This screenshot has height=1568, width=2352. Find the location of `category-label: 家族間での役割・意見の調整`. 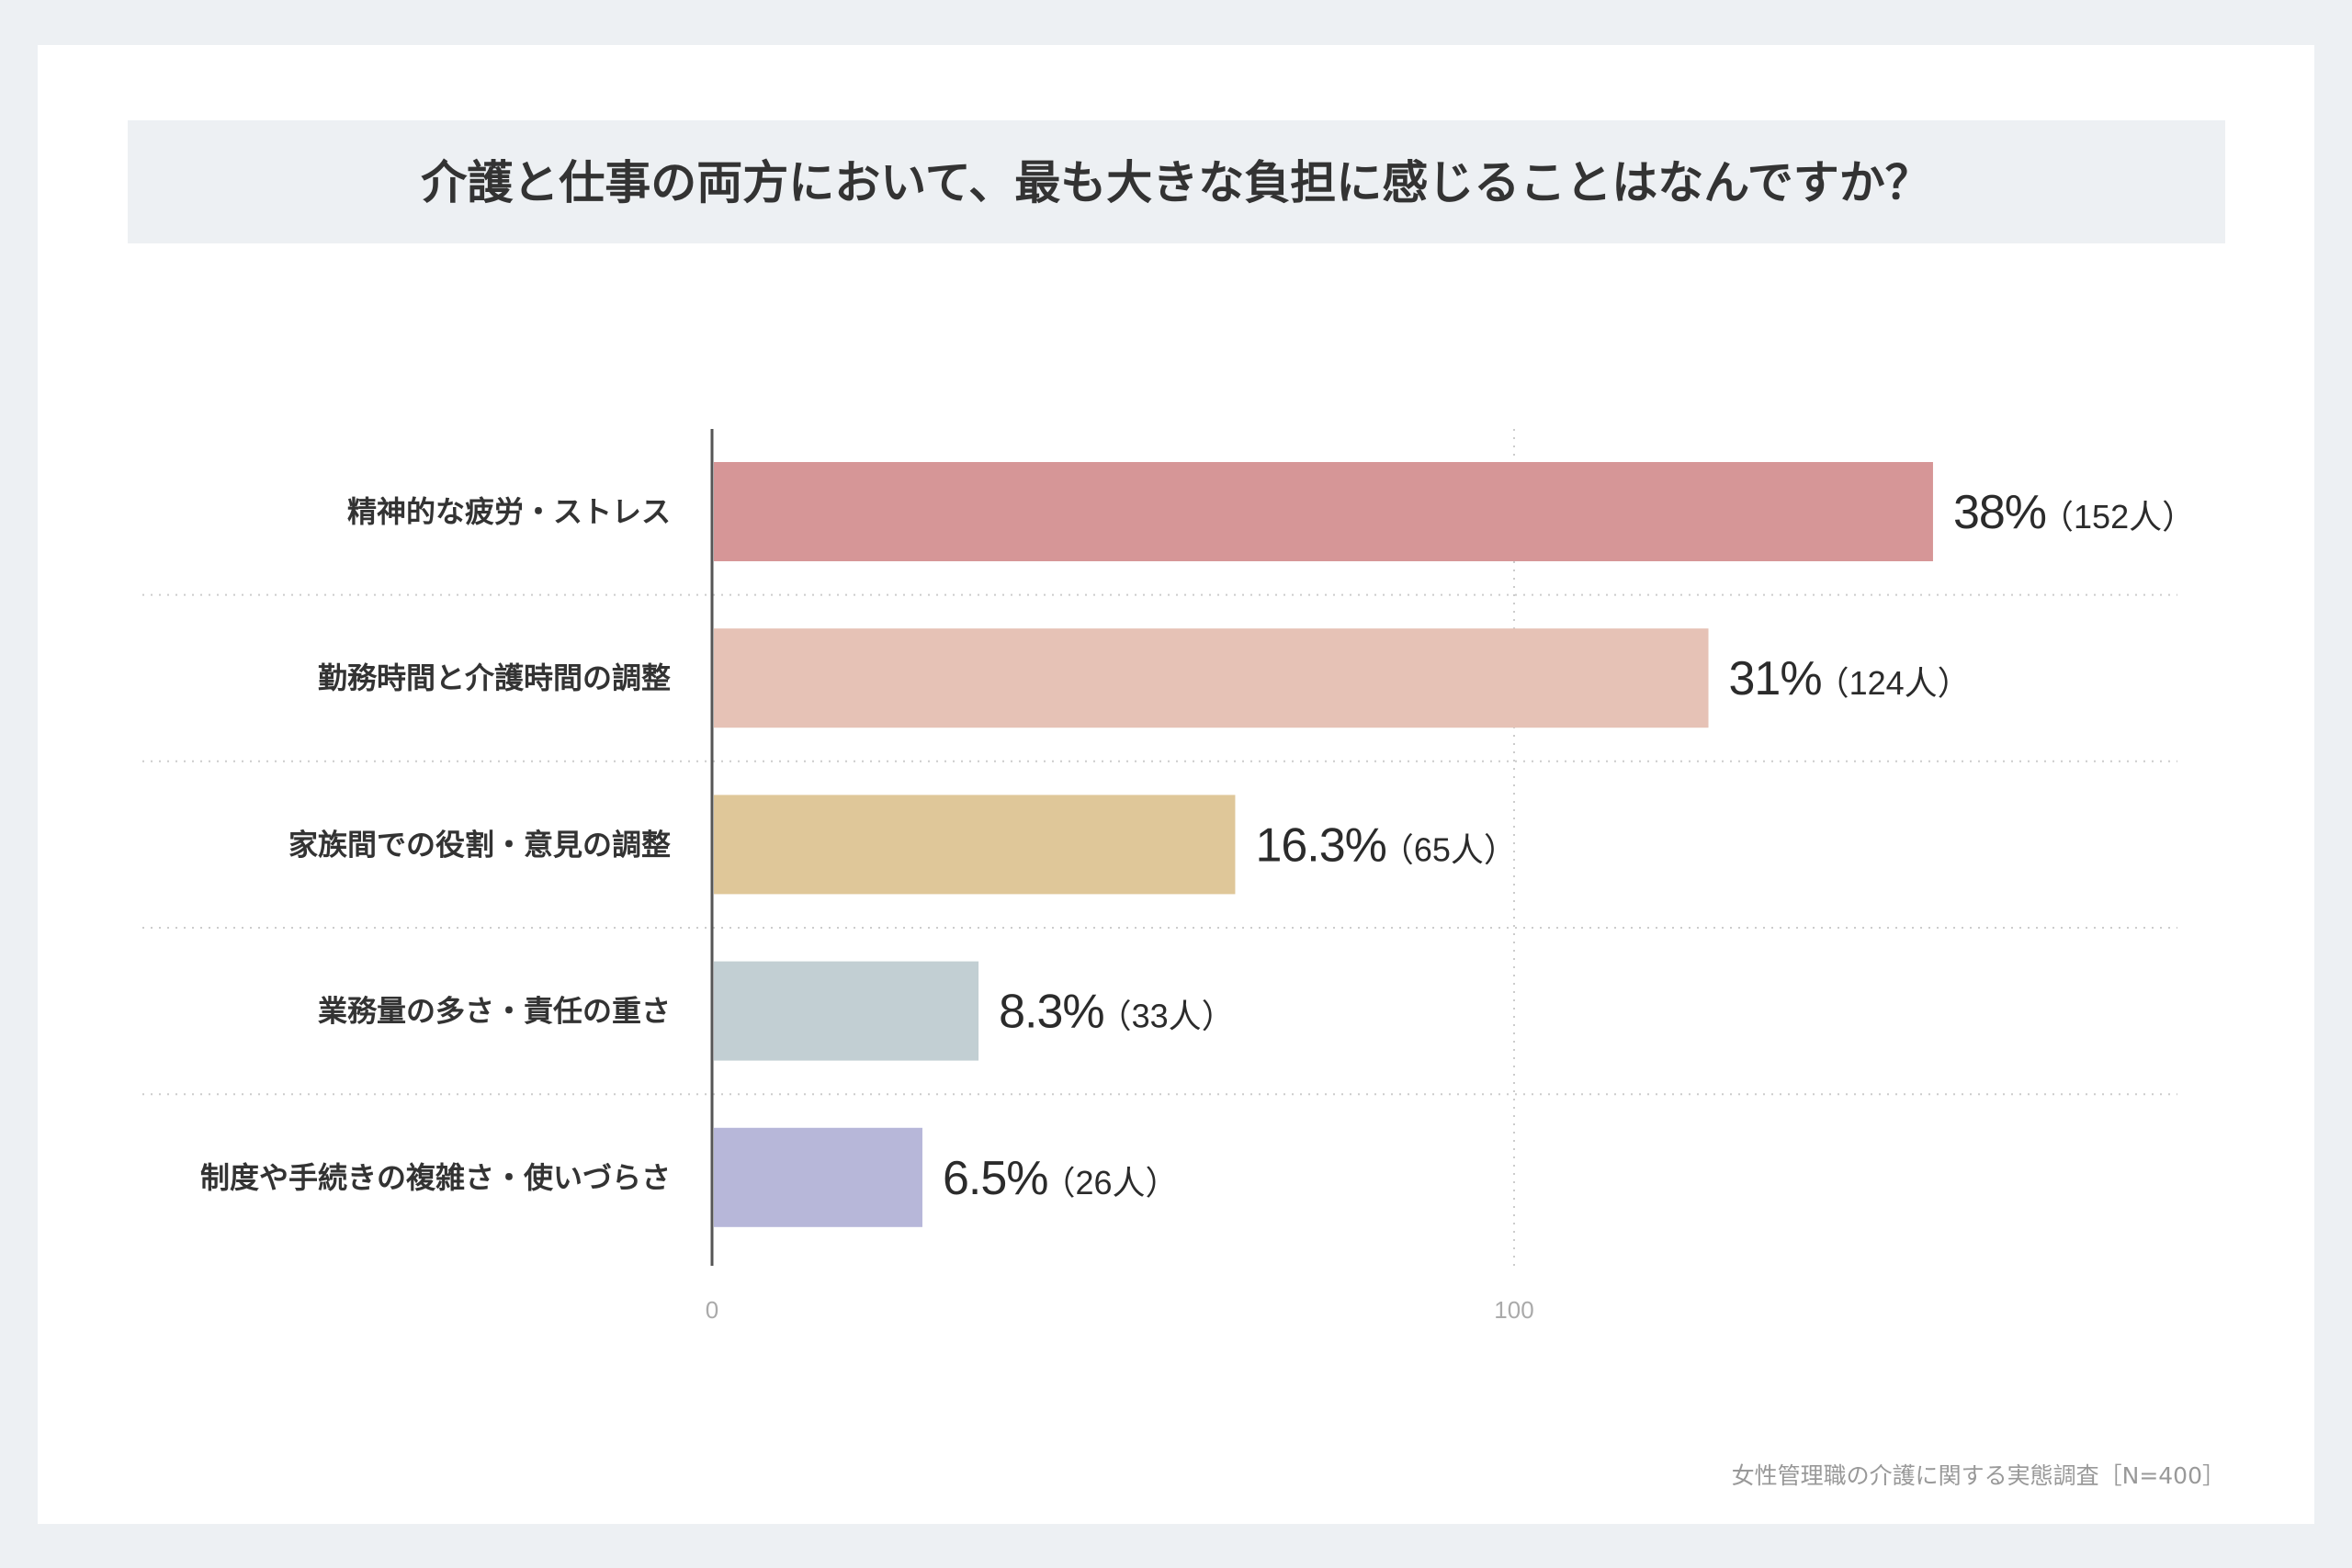

category-label: 家族間での役割・意見の調整 is located at coordinates (479, 845).